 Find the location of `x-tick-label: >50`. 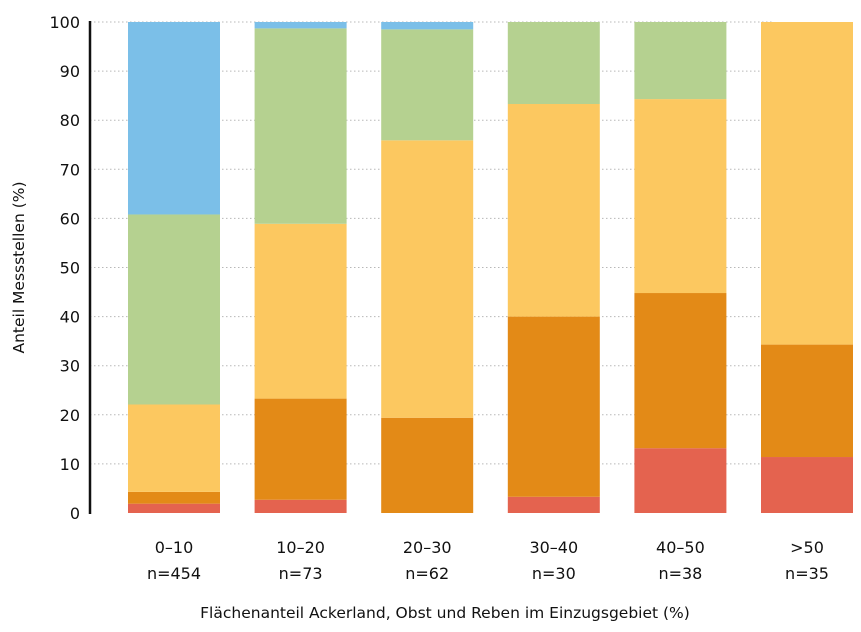

x-tick-label: >50 is located at coordinates (807, 547).